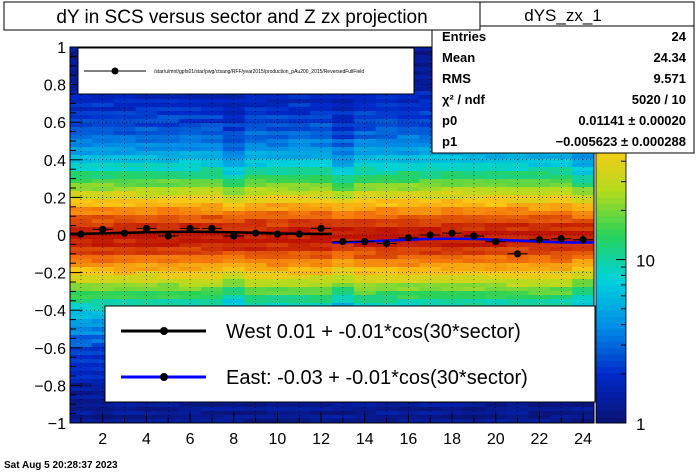 The image size is (696, 472). What do you see at coordinates (233, 439) in the screenshot?
I see `x-tick-label: 8` at bounding box center [233, 439].